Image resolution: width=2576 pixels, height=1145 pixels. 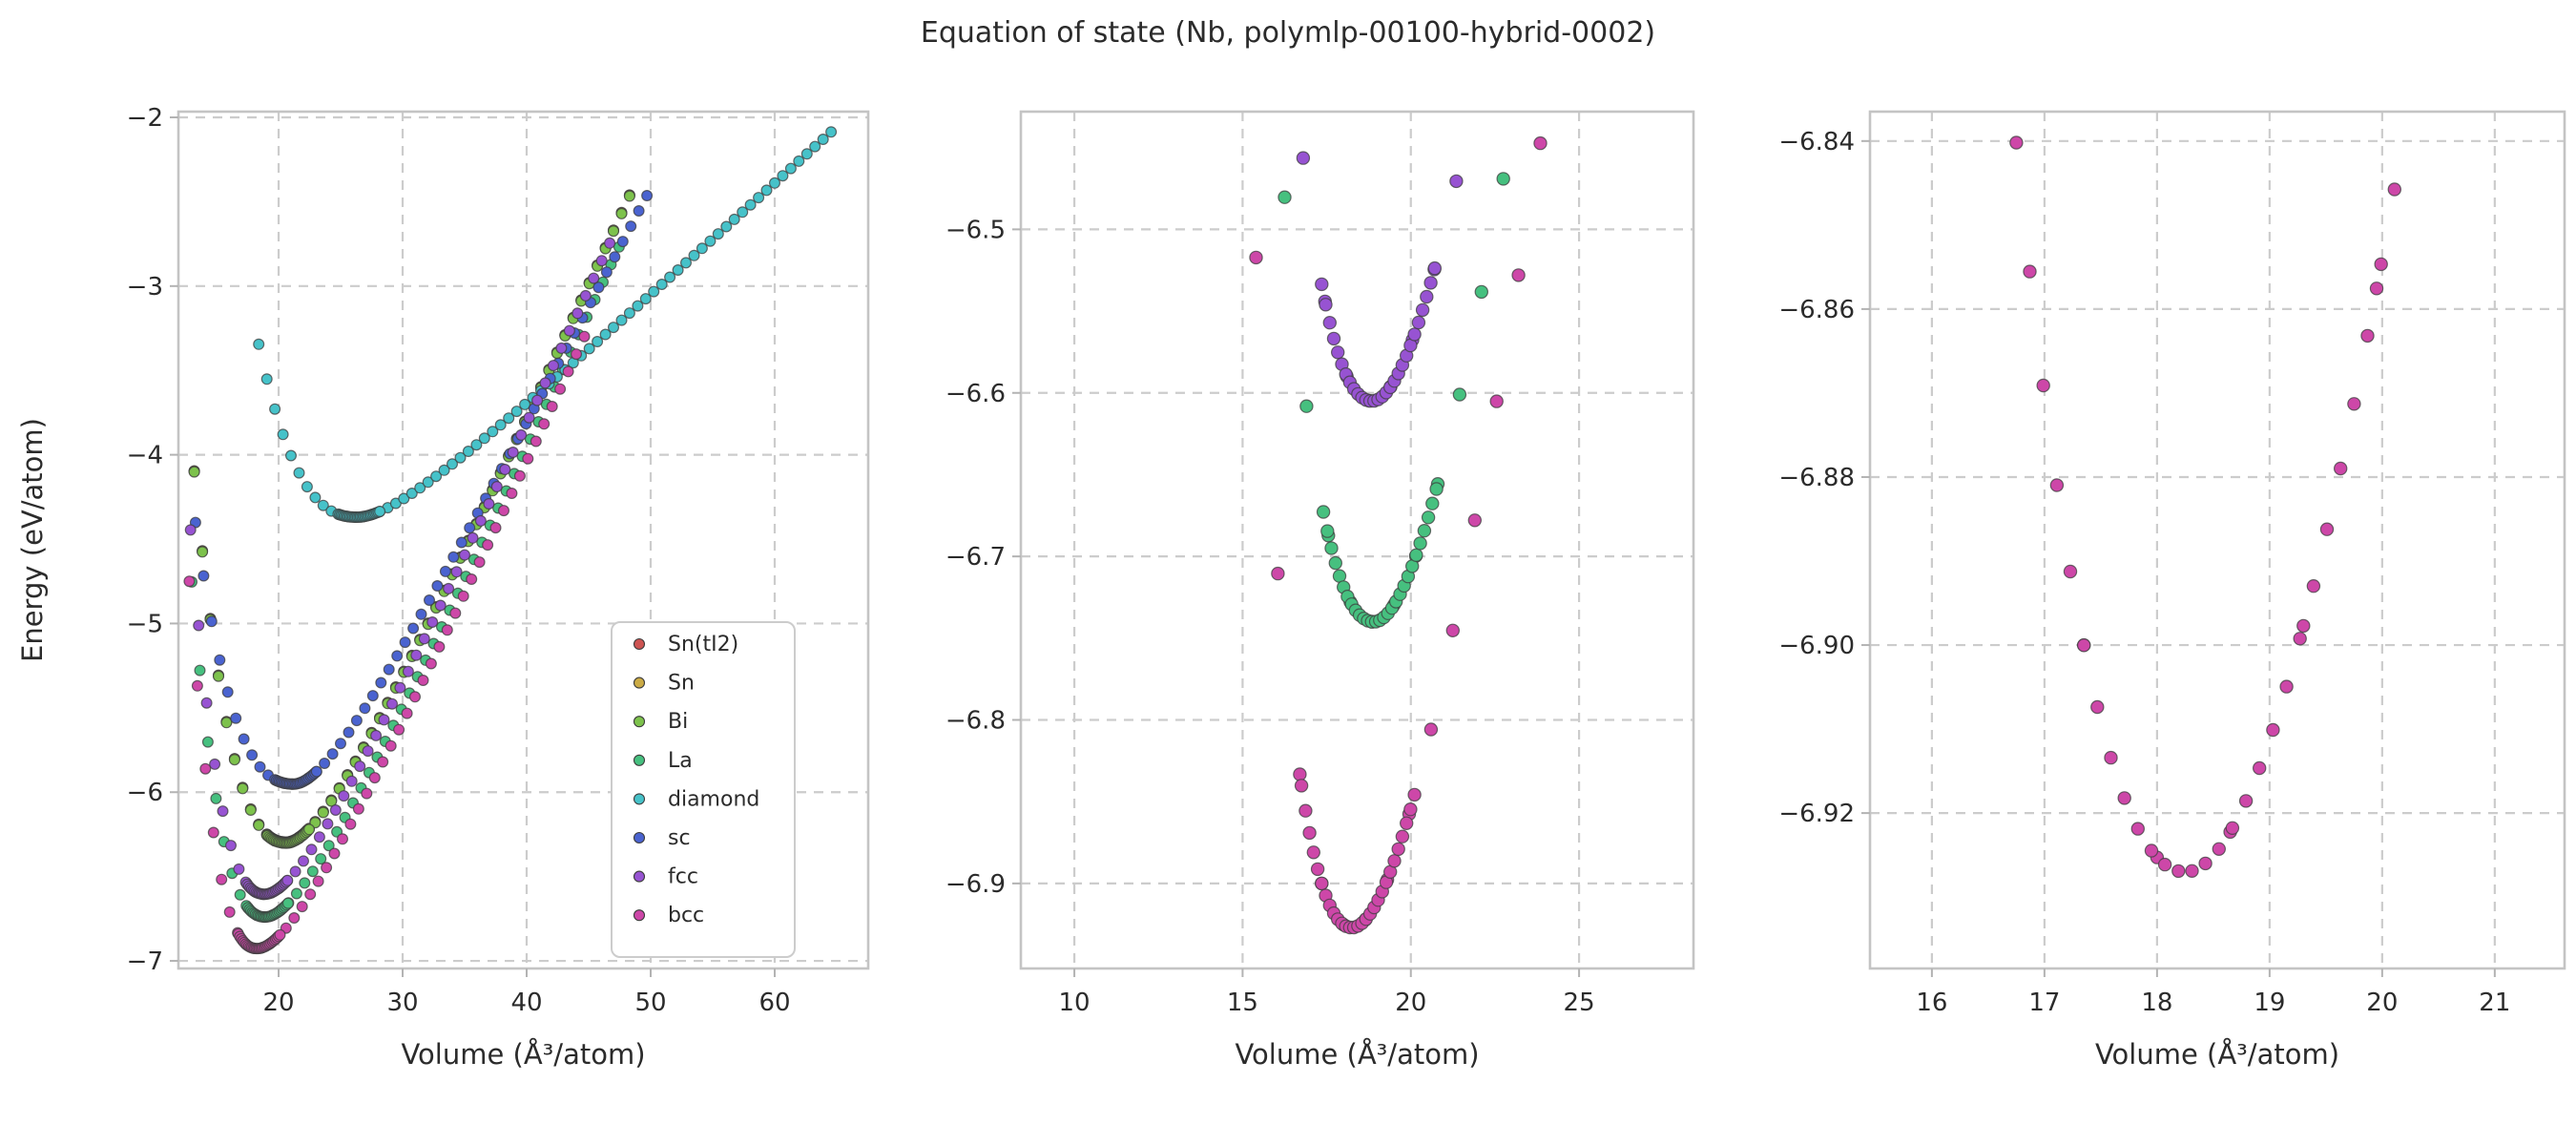 I want to click on y-tick-label: −6.8, so click(x=975, y=721).